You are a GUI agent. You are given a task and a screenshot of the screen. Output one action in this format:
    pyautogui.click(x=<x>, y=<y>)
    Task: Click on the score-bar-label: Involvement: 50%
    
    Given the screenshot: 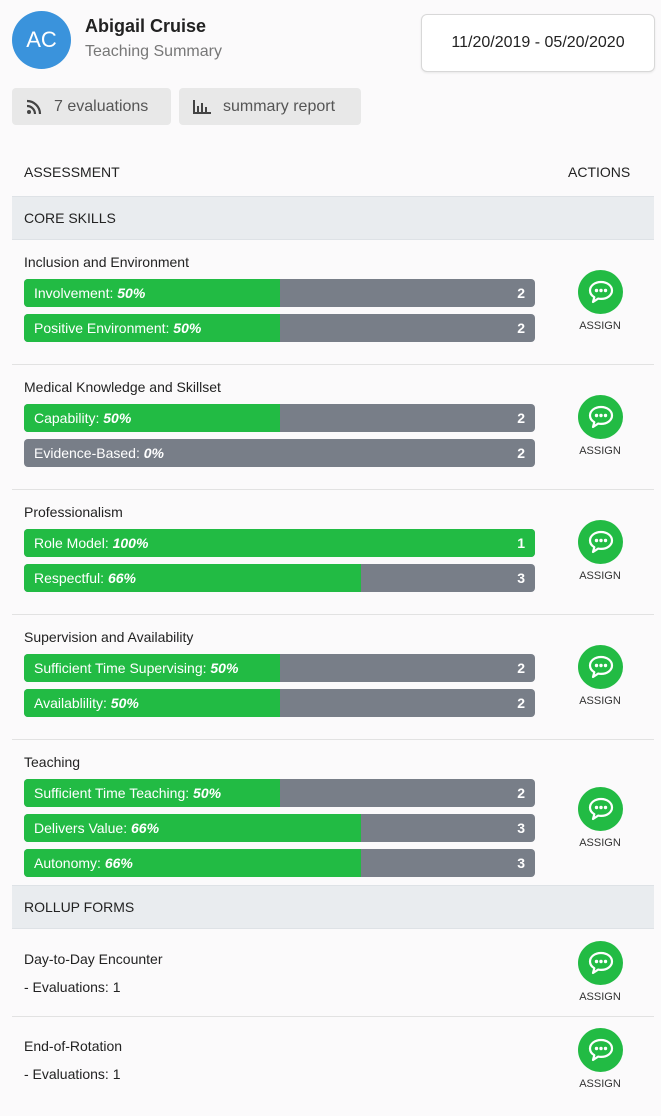 What is the action you would take?
    pyautogui.click(x=89, y=293)
    